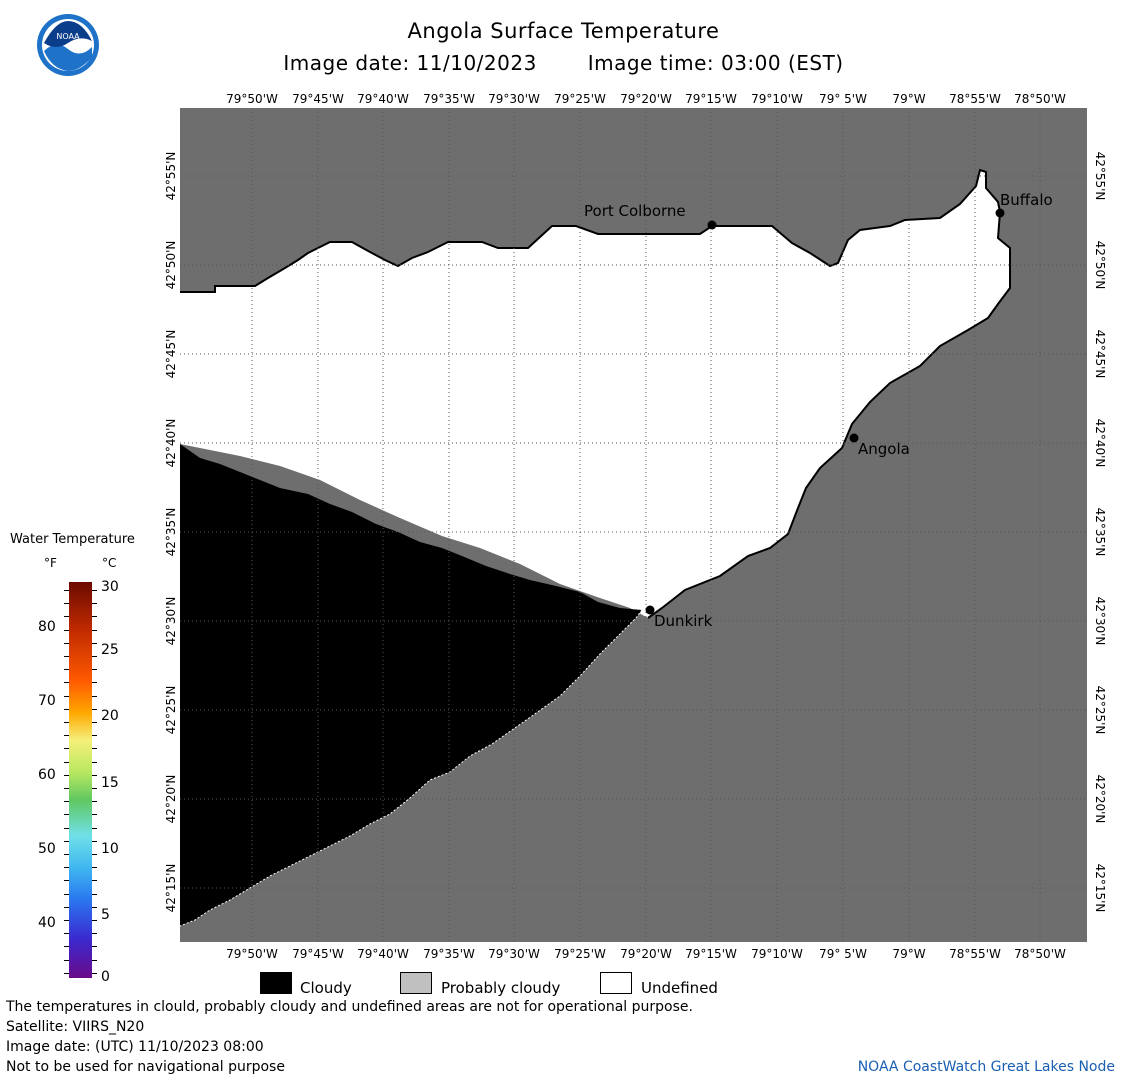 Image resolution: width=1127 pixels, height=1084 pixels. I want to click on city-label: Dunkirk, so click(683, 621).